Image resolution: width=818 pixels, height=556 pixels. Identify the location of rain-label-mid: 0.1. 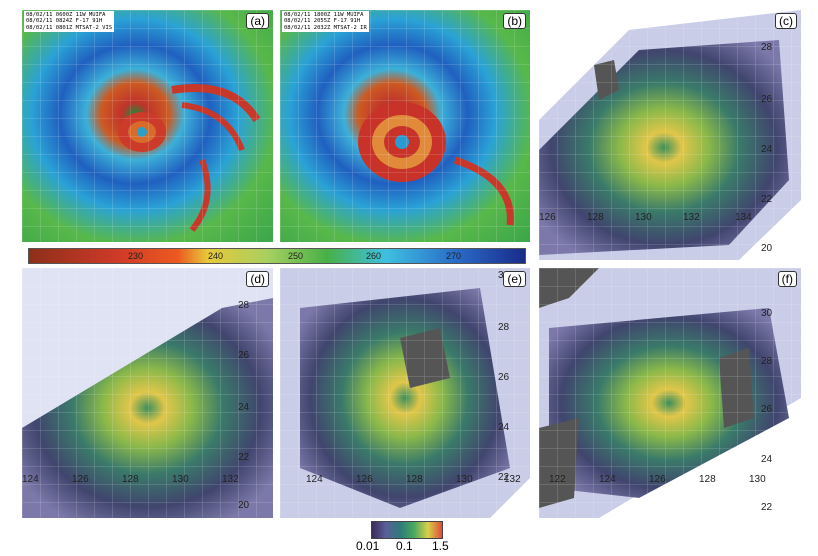
(404, 546).